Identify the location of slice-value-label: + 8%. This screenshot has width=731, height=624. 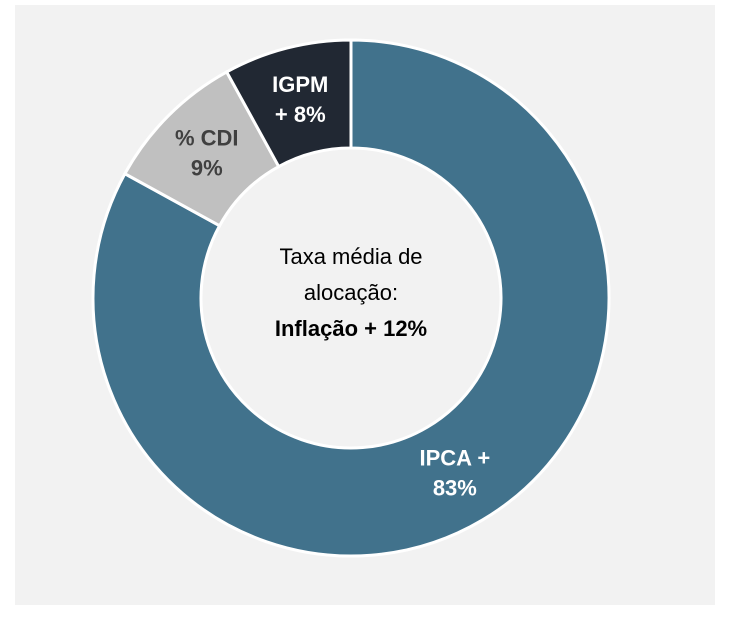
(300, 114).